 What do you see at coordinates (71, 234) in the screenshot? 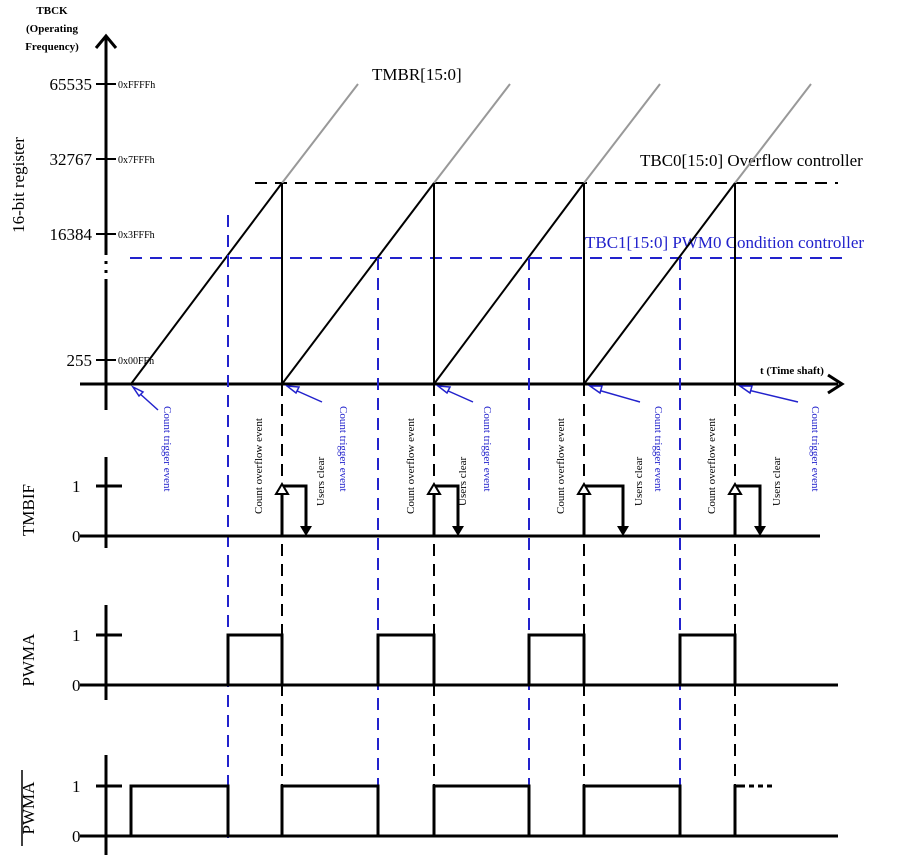
I see `tick-16384: 16384` at bounding box center [71, 234].